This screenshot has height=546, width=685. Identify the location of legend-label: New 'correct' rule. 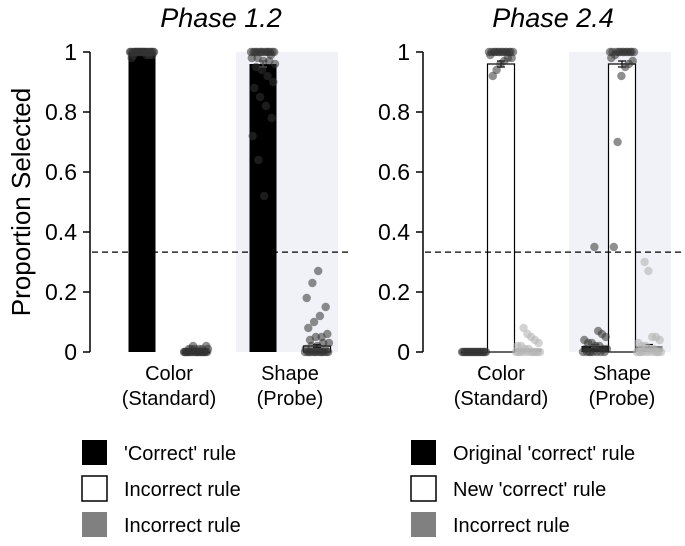
(529, 490).